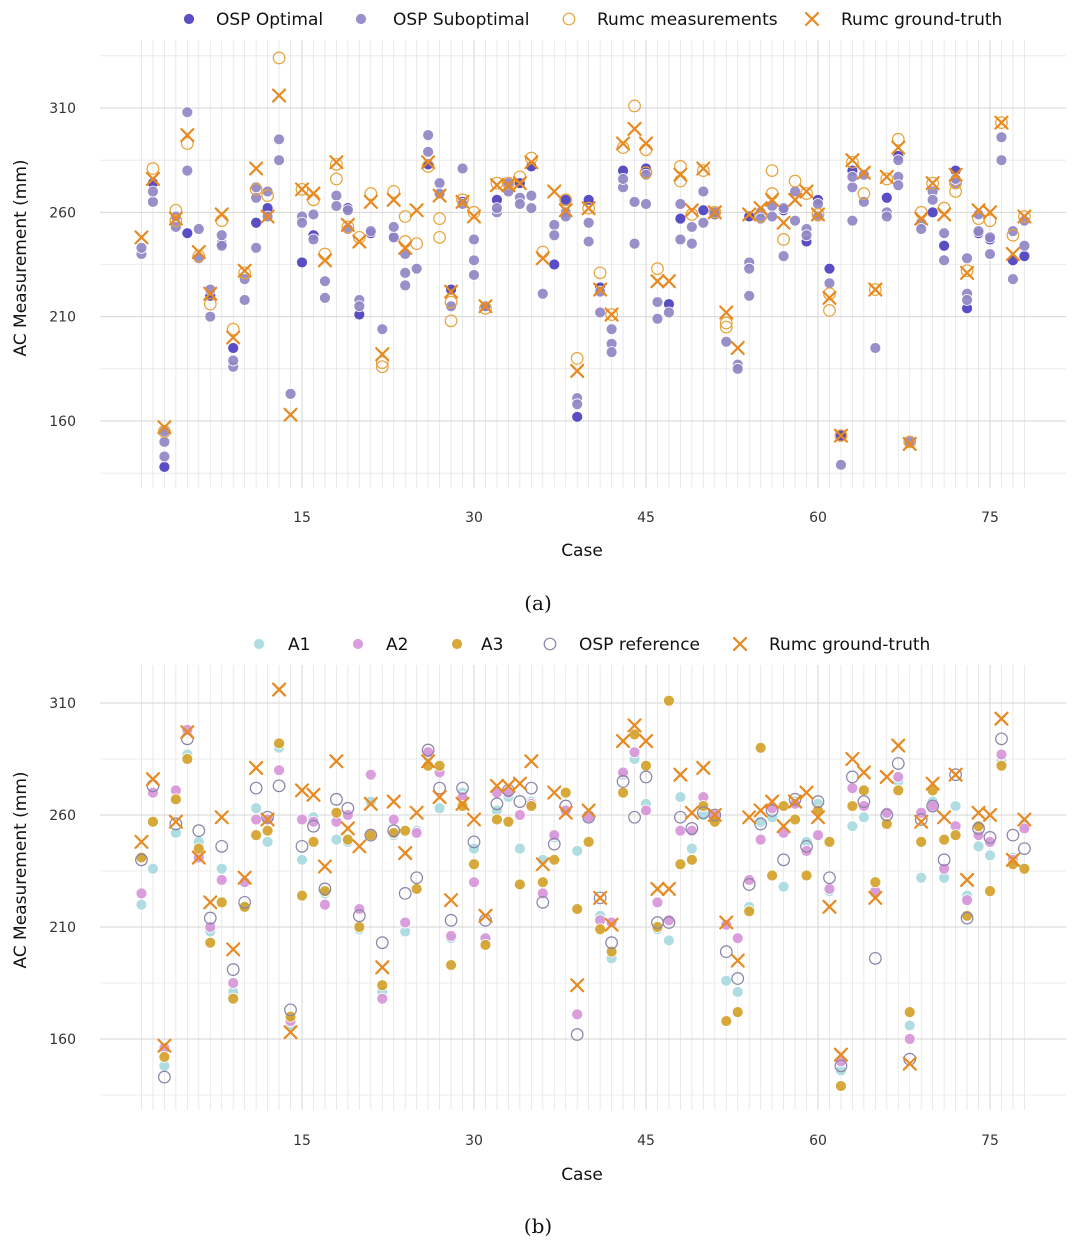 The height and width of the screenshot is (1246, 1080). I want to click on legend-key-a2, so click(358, 644).